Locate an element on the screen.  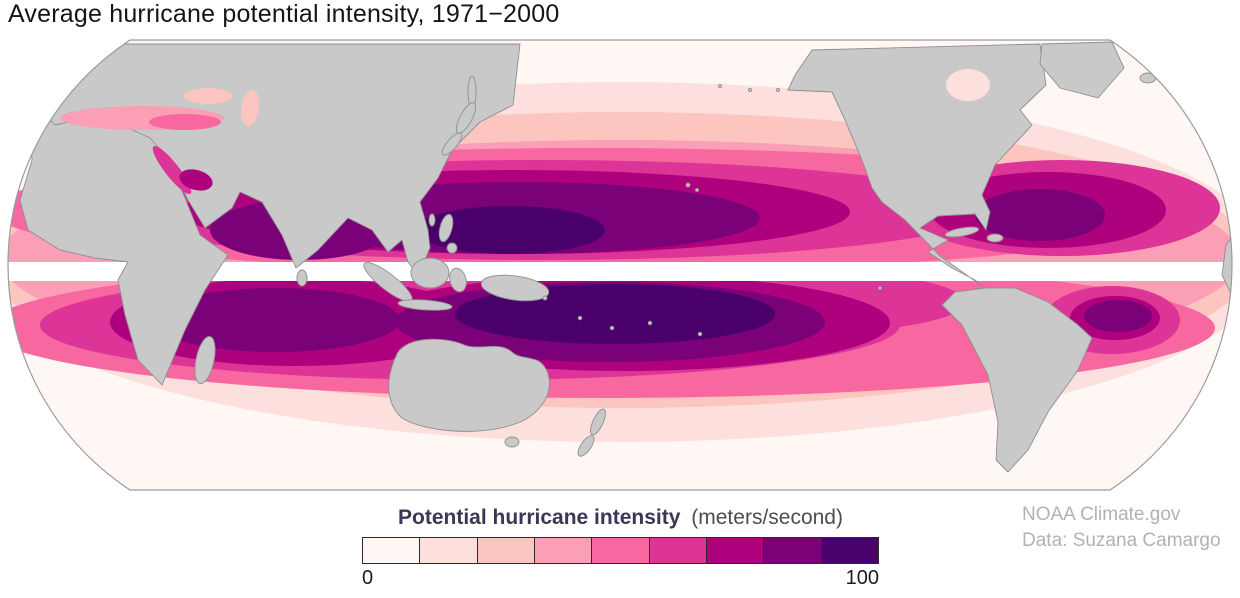
legend-title-text: Potential hurricane intensity is located at coordinates (539, 517).